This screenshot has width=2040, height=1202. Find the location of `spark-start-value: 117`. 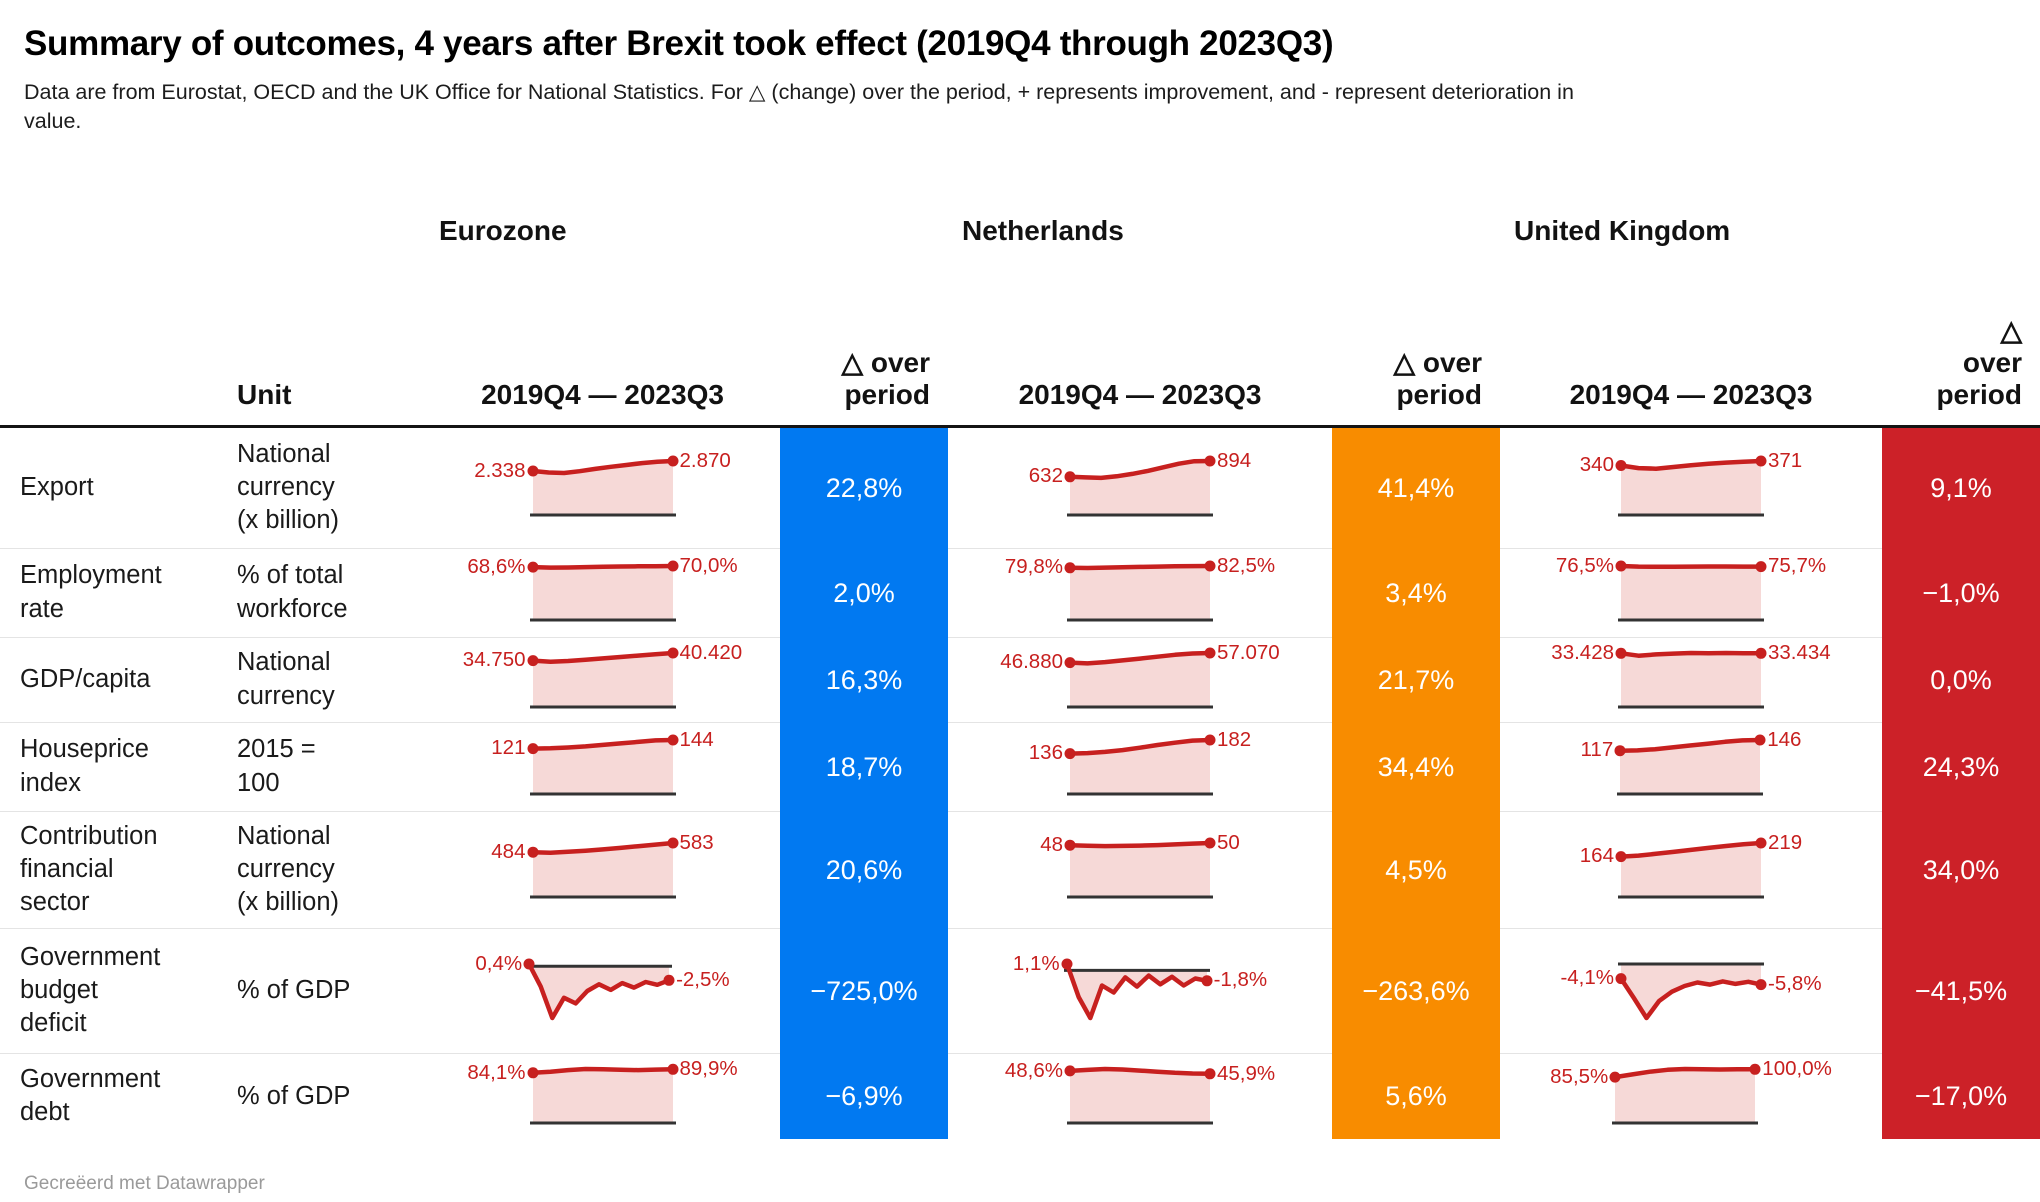

spark-start-value: 117 is located at coordinates (1597, 750).